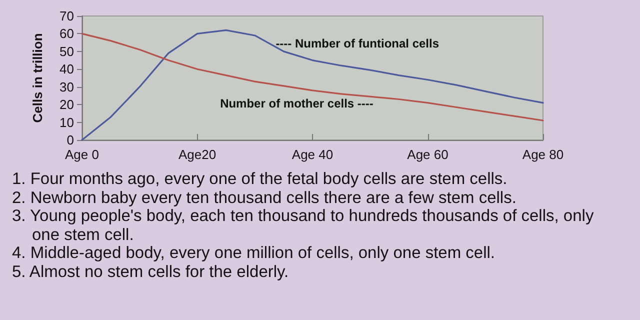 Image resolution: width=640 pixels, height=320 pixels. I want to click on y-tick-label: 20, so click(67, 104).